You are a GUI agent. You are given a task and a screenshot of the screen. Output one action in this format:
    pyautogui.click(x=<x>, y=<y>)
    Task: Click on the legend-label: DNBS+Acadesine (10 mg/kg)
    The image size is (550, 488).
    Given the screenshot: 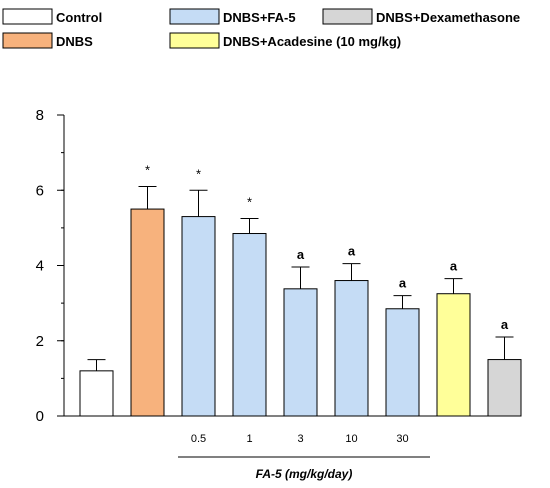 What is the action you would take?
    pyautogui.click(x=312, y=41)
    